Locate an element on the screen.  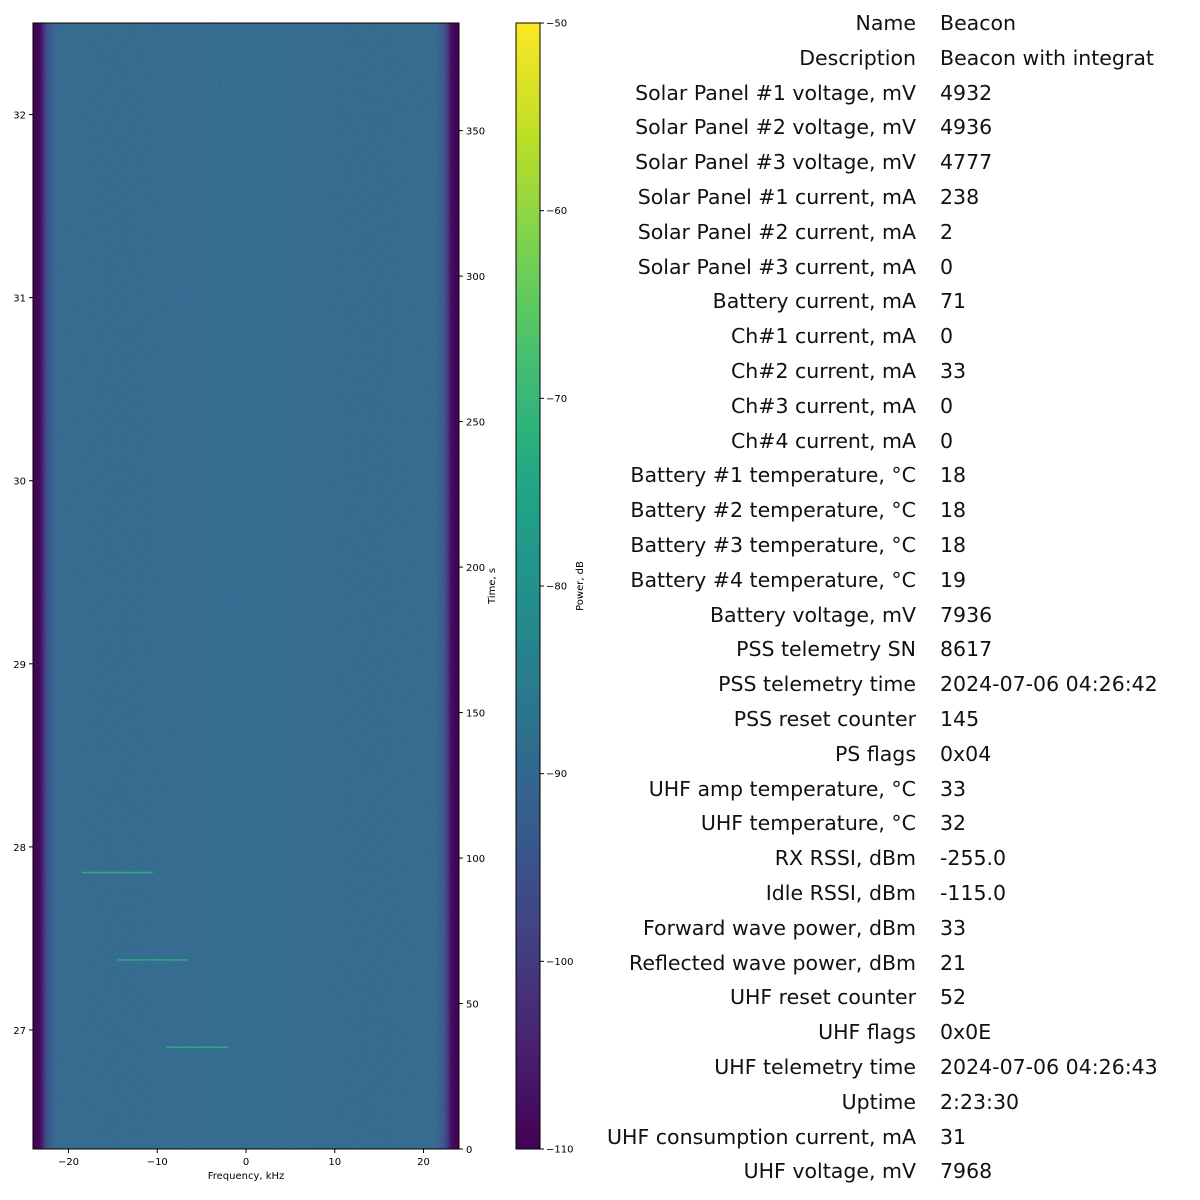
telemetry-field-value-cell: 52 is located at coordinates (1070, 997).